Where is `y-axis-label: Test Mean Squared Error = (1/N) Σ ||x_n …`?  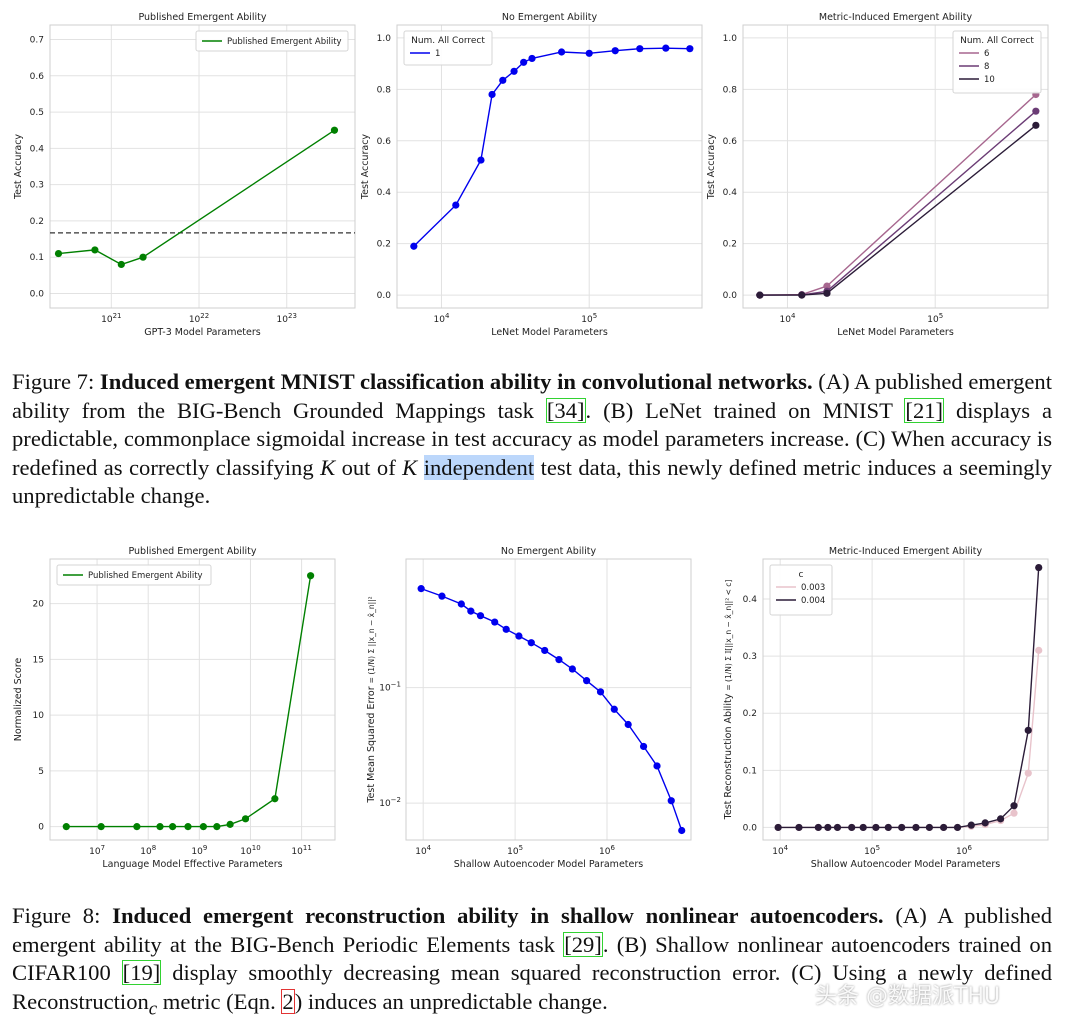
y-axis-label: Test Mean Squared Error = (1/N) Σ ||x_n … is located at coordinates (371, 699).